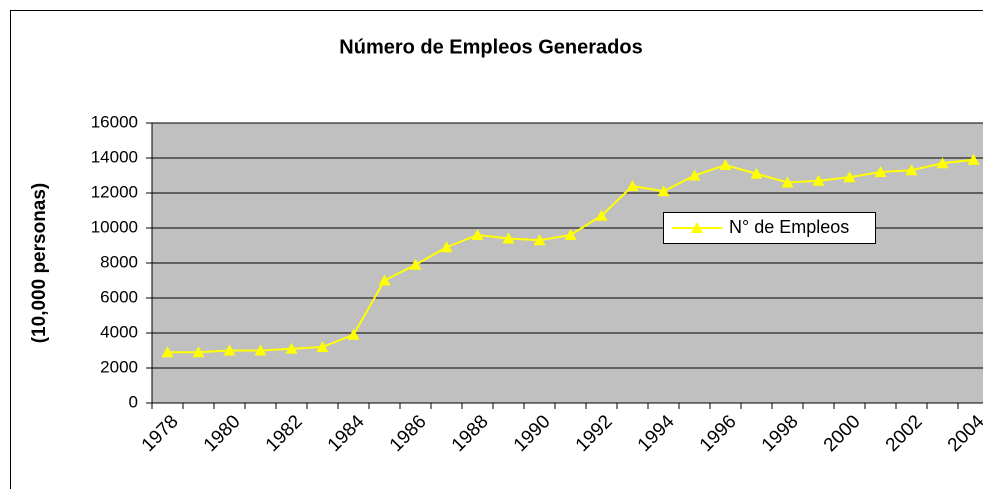  What do you see at coordinates (119, 296) in the screenshot?
I see `y-tick-label: 6000` at bounding box center [119, 296].